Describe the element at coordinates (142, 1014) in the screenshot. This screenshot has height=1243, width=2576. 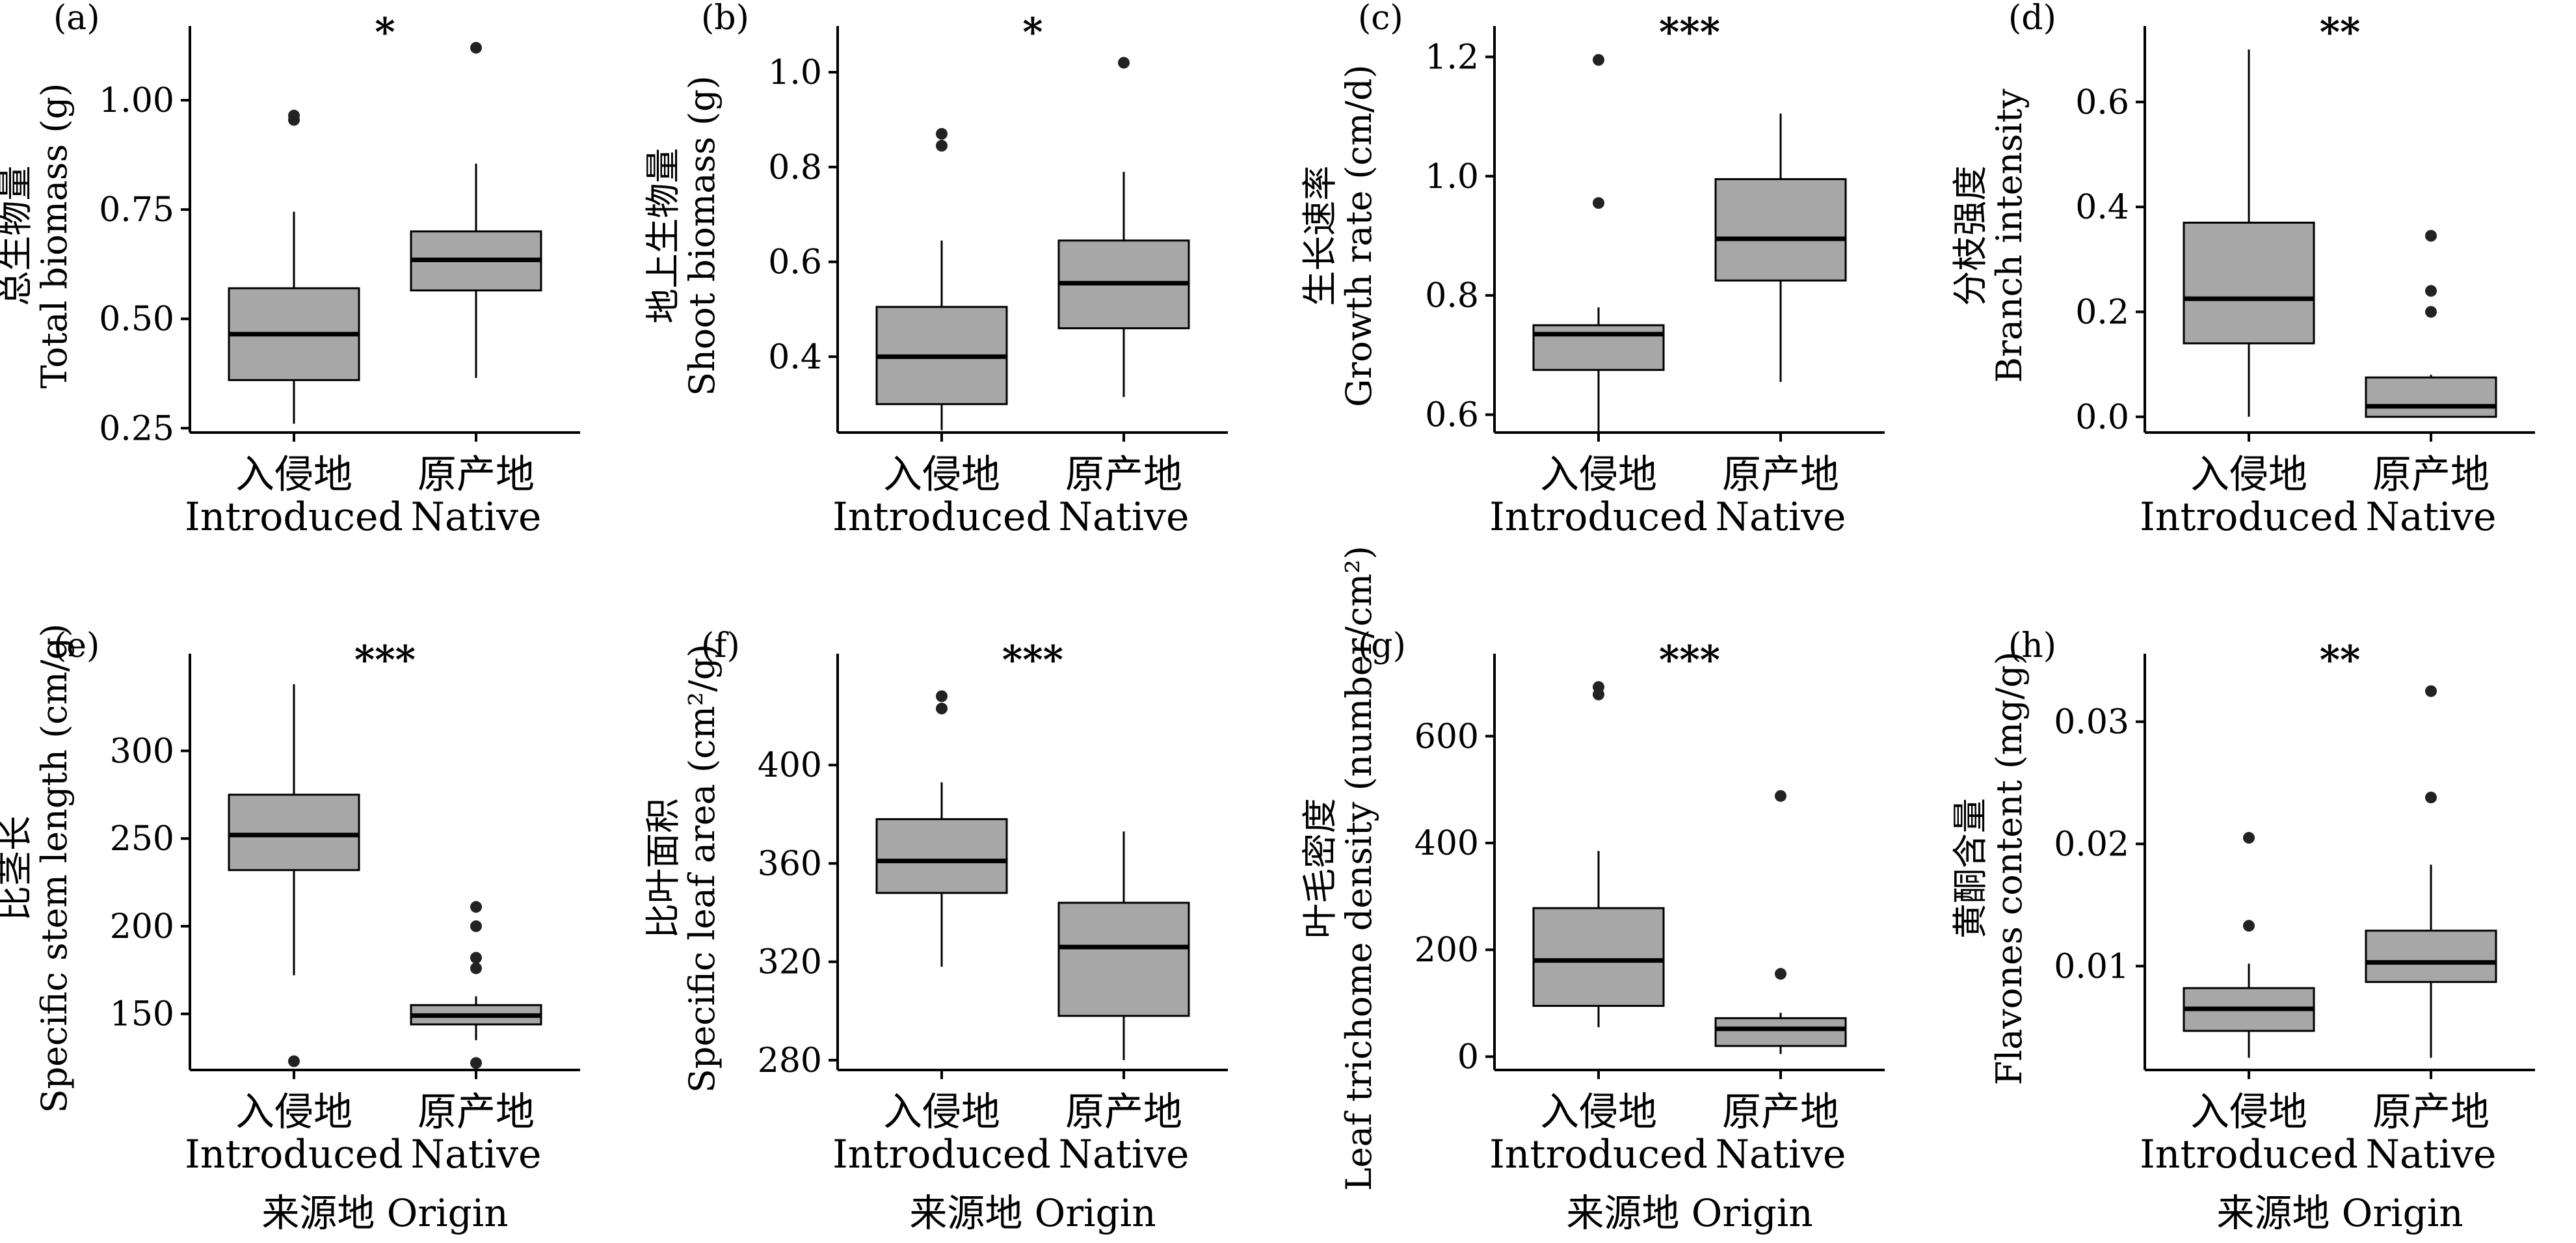
I see `y-tick-label: 150` at that location.